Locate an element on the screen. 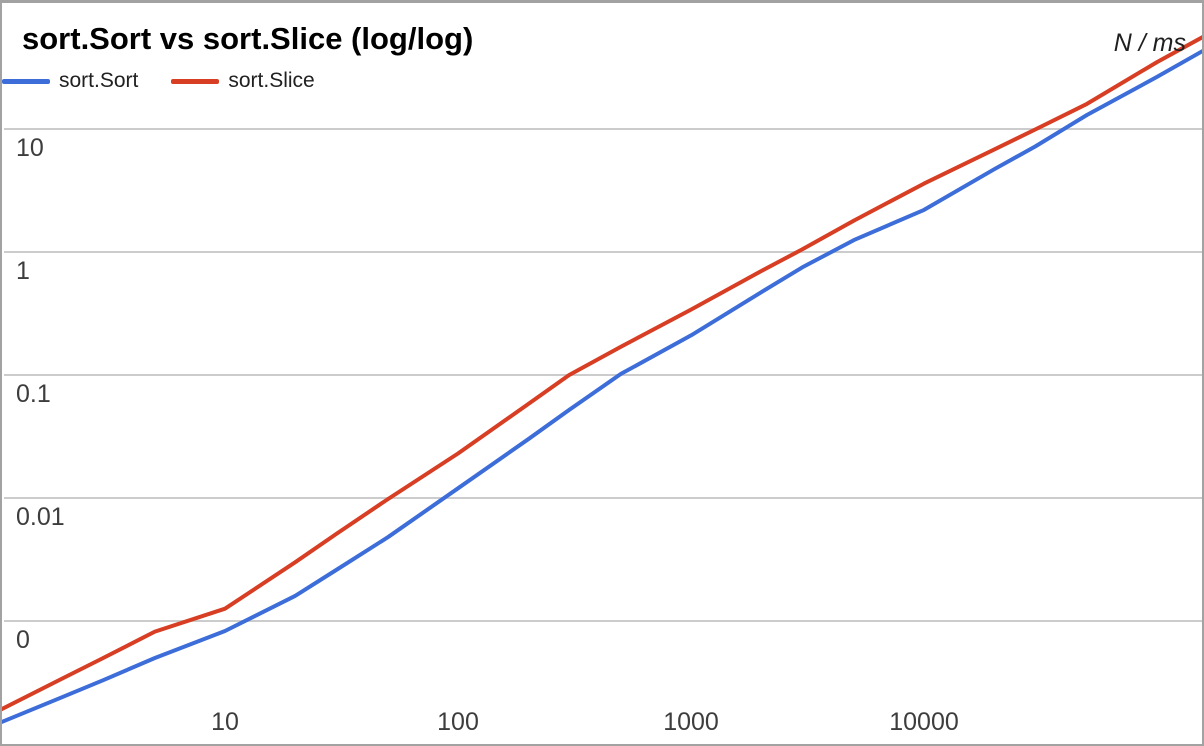 Image resolution: width=1204 pixels, height=746 pixels. legend-swatch-sort-sort is located at coordinates (26, 81).